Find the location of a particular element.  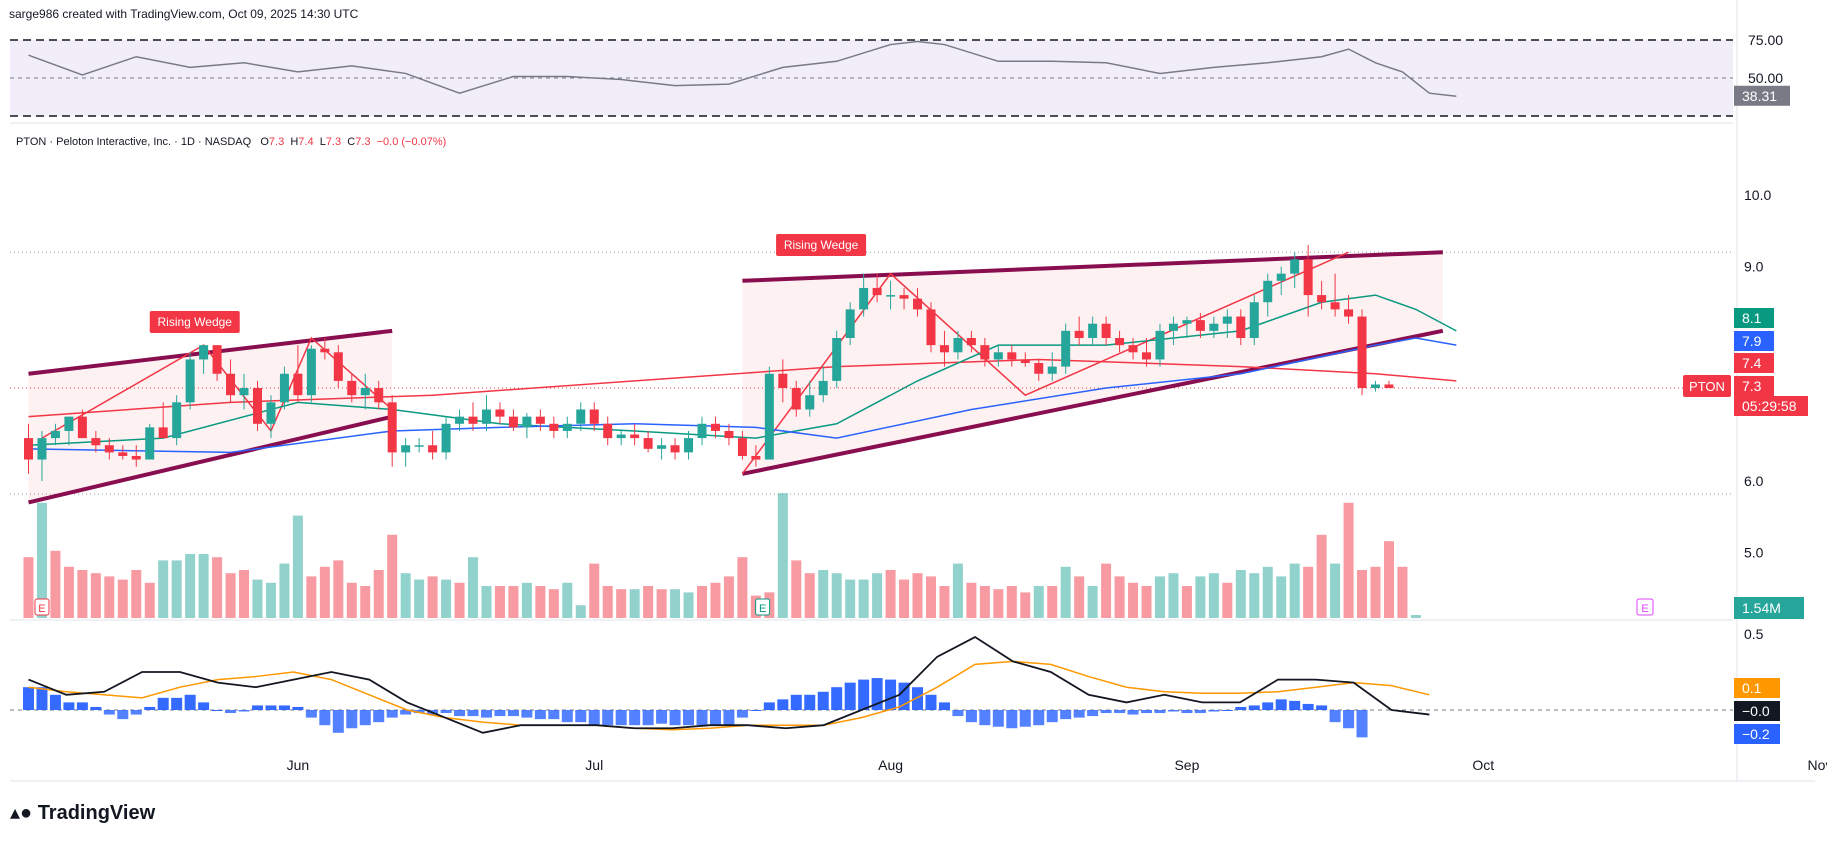

volume-last-label: 1.54M is located at coordinates (1761, 608).